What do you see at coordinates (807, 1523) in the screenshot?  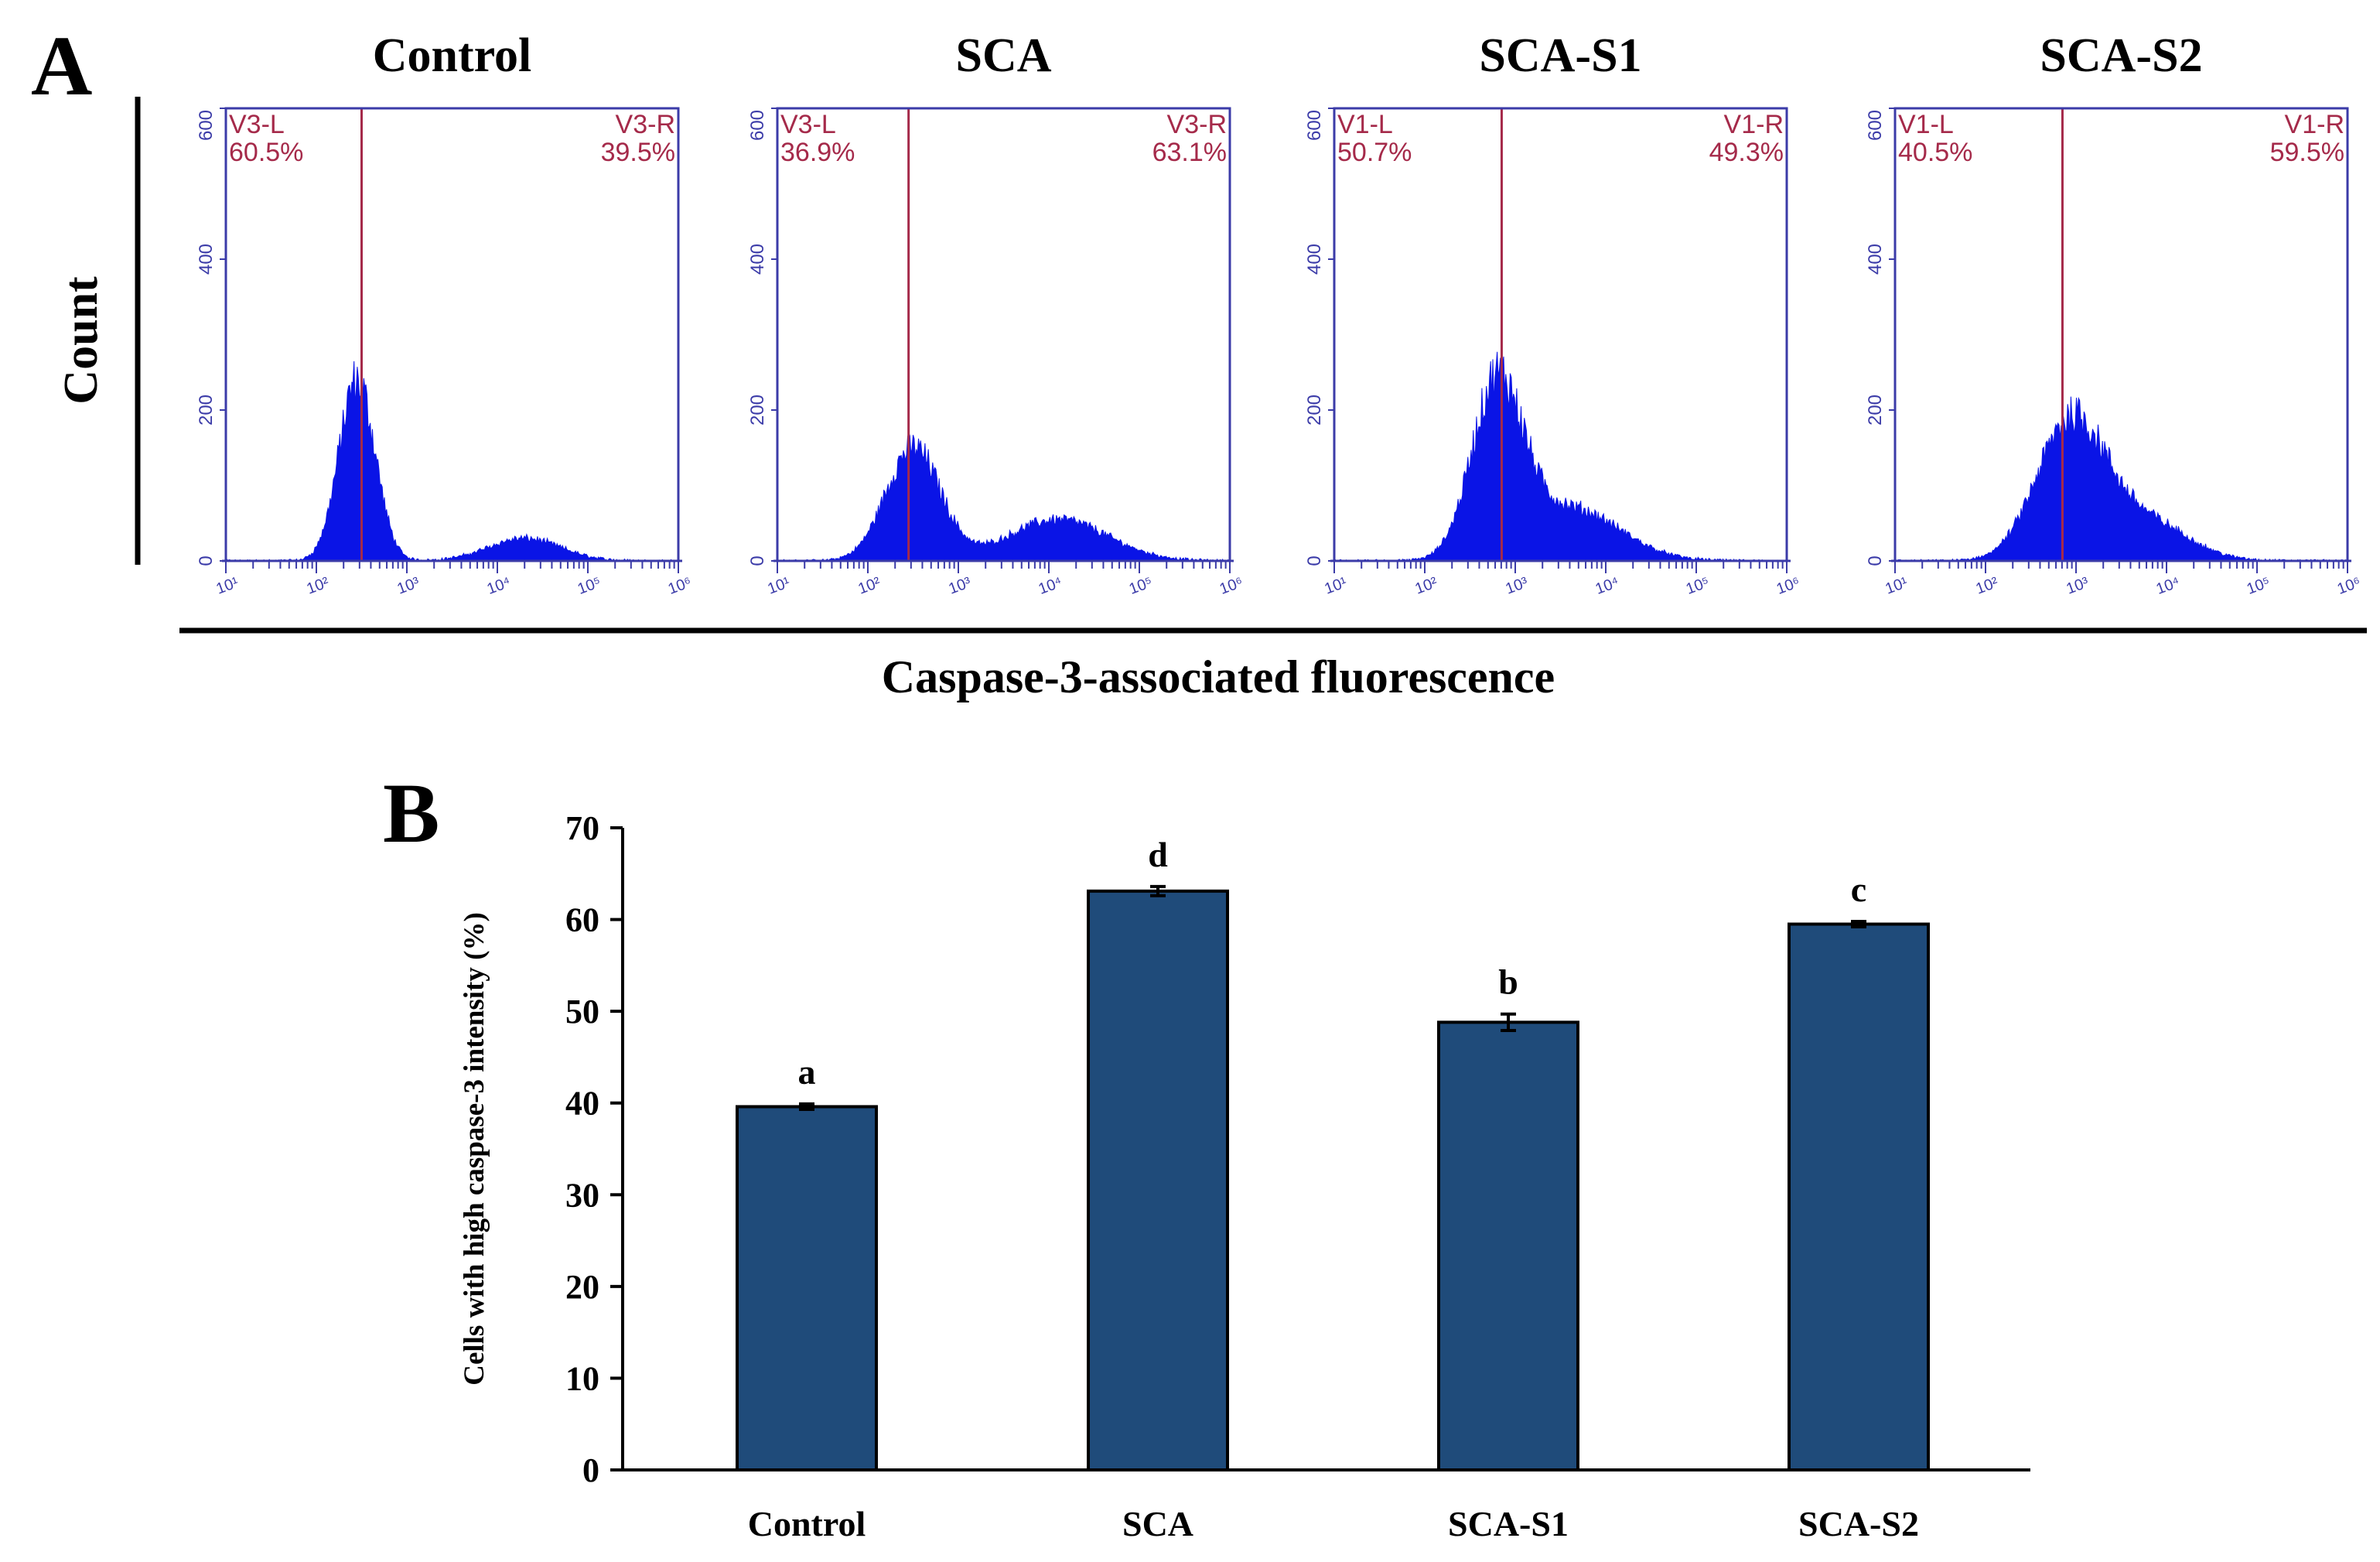 I see `category-label: Control` at bounding box center [807, 1523].